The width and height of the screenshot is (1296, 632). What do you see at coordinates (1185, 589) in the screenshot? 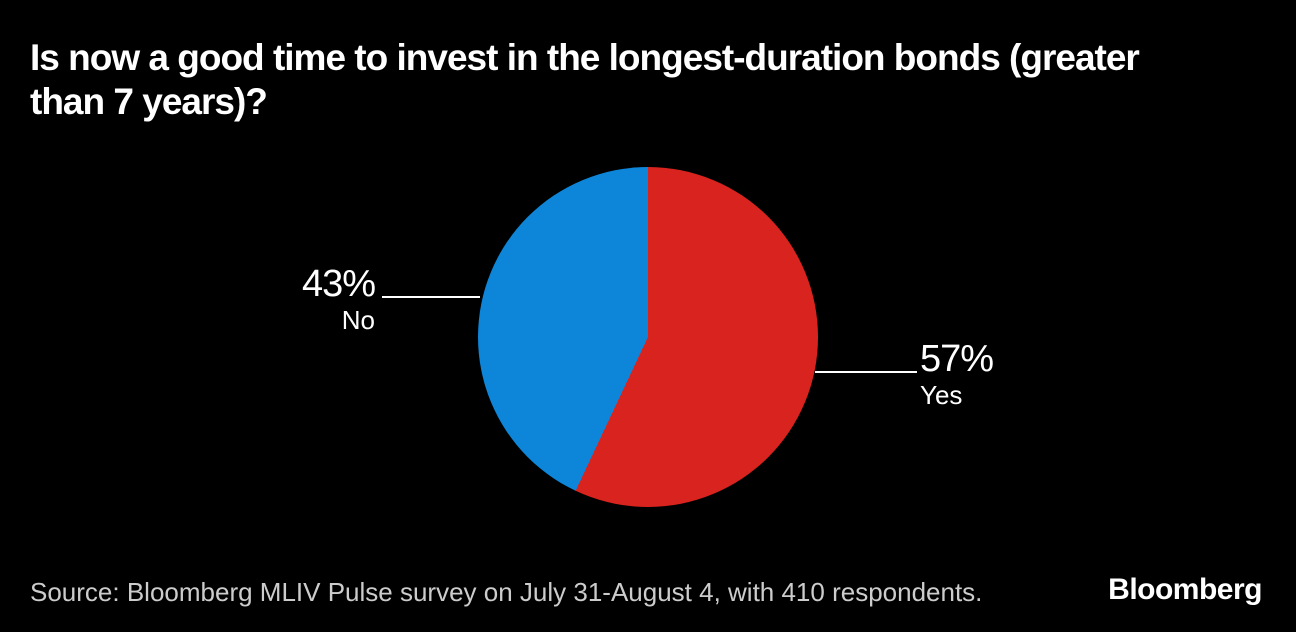
I see `bloomberg-logo: Bloomberg` at bounding box center [1185, 589].